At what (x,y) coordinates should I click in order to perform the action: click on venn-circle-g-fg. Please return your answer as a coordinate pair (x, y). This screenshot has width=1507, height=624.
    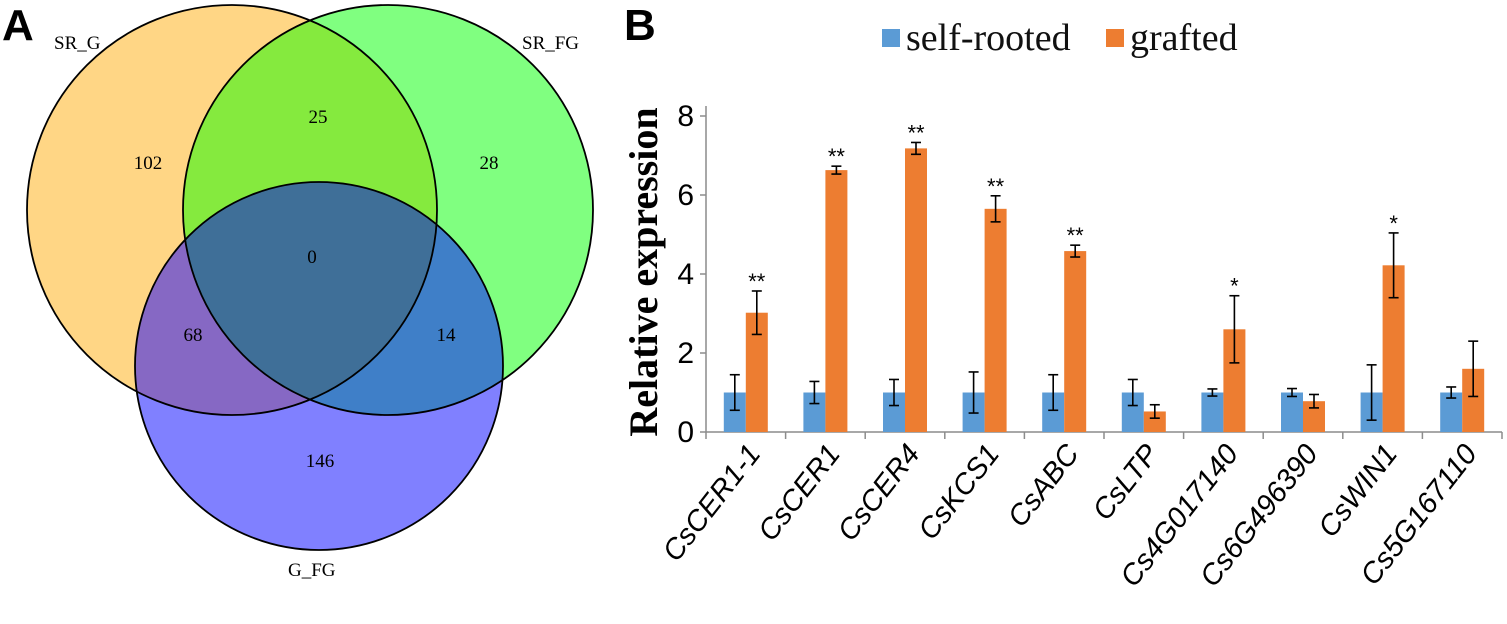
    Looking at the image, I should click on (319, 366).